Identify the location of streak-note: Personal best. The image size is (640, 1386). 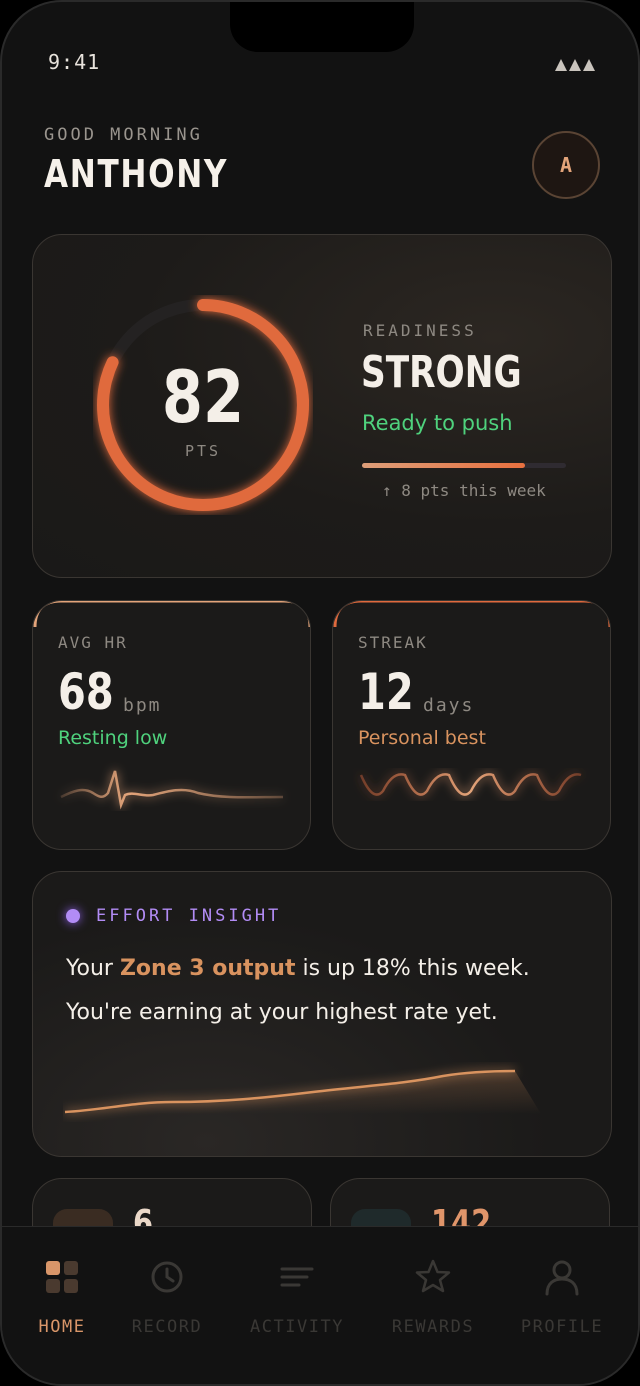
(422, 738).